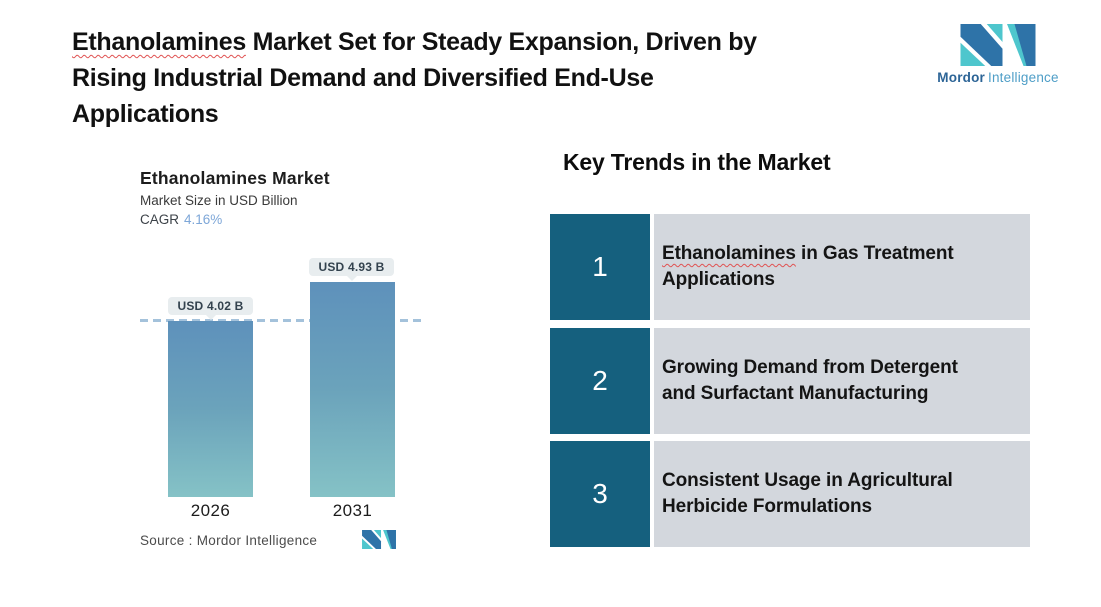  Describe the element at coordinates (282, 320) in the screenshot. I see `reference-dashed-line` at that location.